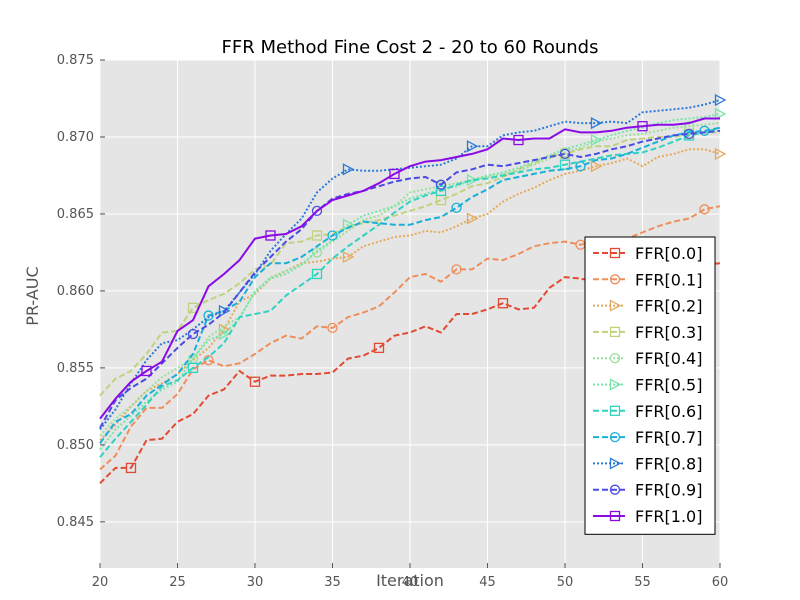  What do you see at coordinates (668, 516) in the screenshot?
I see `legend-label: FFR[1.0]` at bounding box center [668, 516].